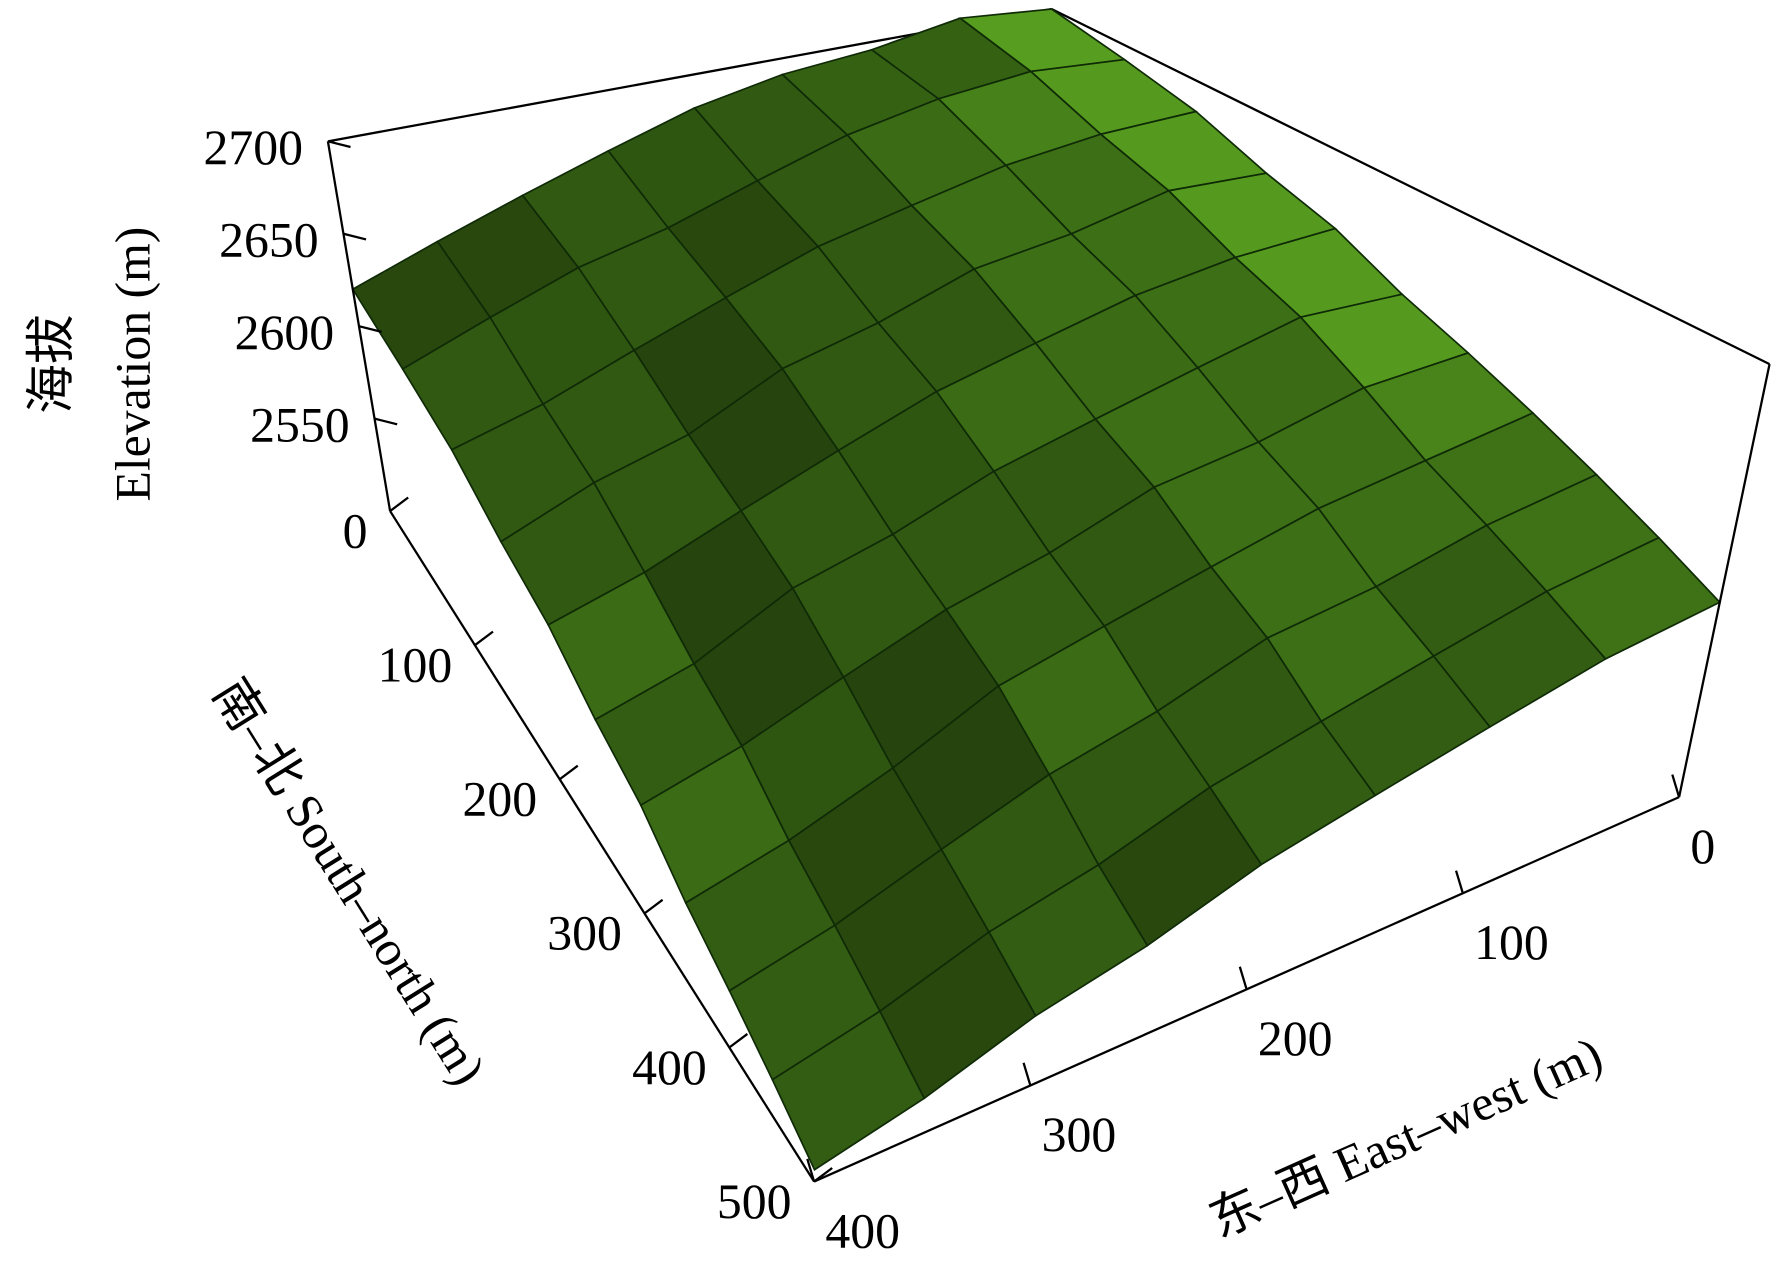 Image resolution: width=1773 pixels, height=1284 pixels. Describe the element at coordinates (51, 364) in the screenshot. I see `z-axis-label: 海拔` at that location.